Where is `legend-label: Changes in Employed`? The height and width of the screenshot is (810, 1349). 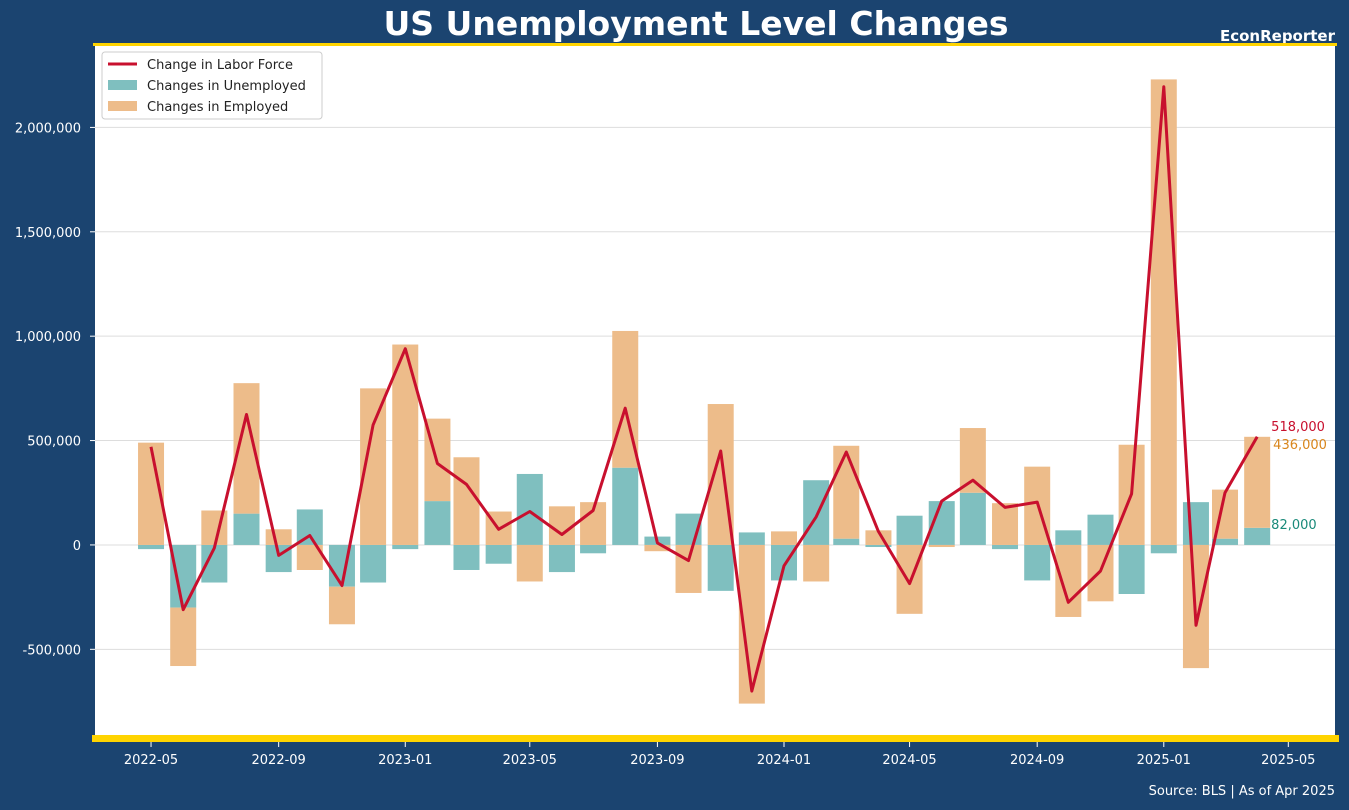 legend-label: Changes in Employed is located at coordinates (217, 107).